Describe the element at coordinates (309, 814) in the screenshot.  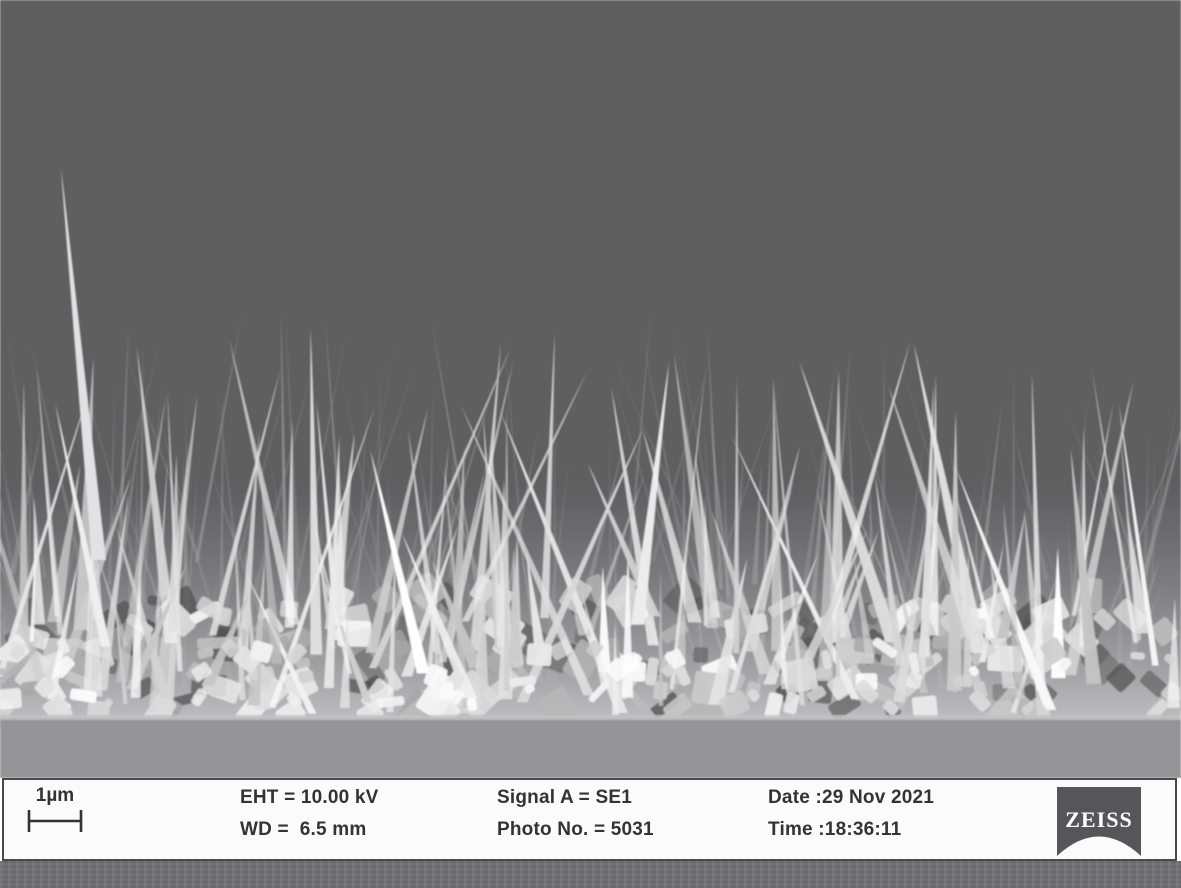
I see `beam-info-column: EHT = 10.00 kV WD = 6.5 mm` at that location.